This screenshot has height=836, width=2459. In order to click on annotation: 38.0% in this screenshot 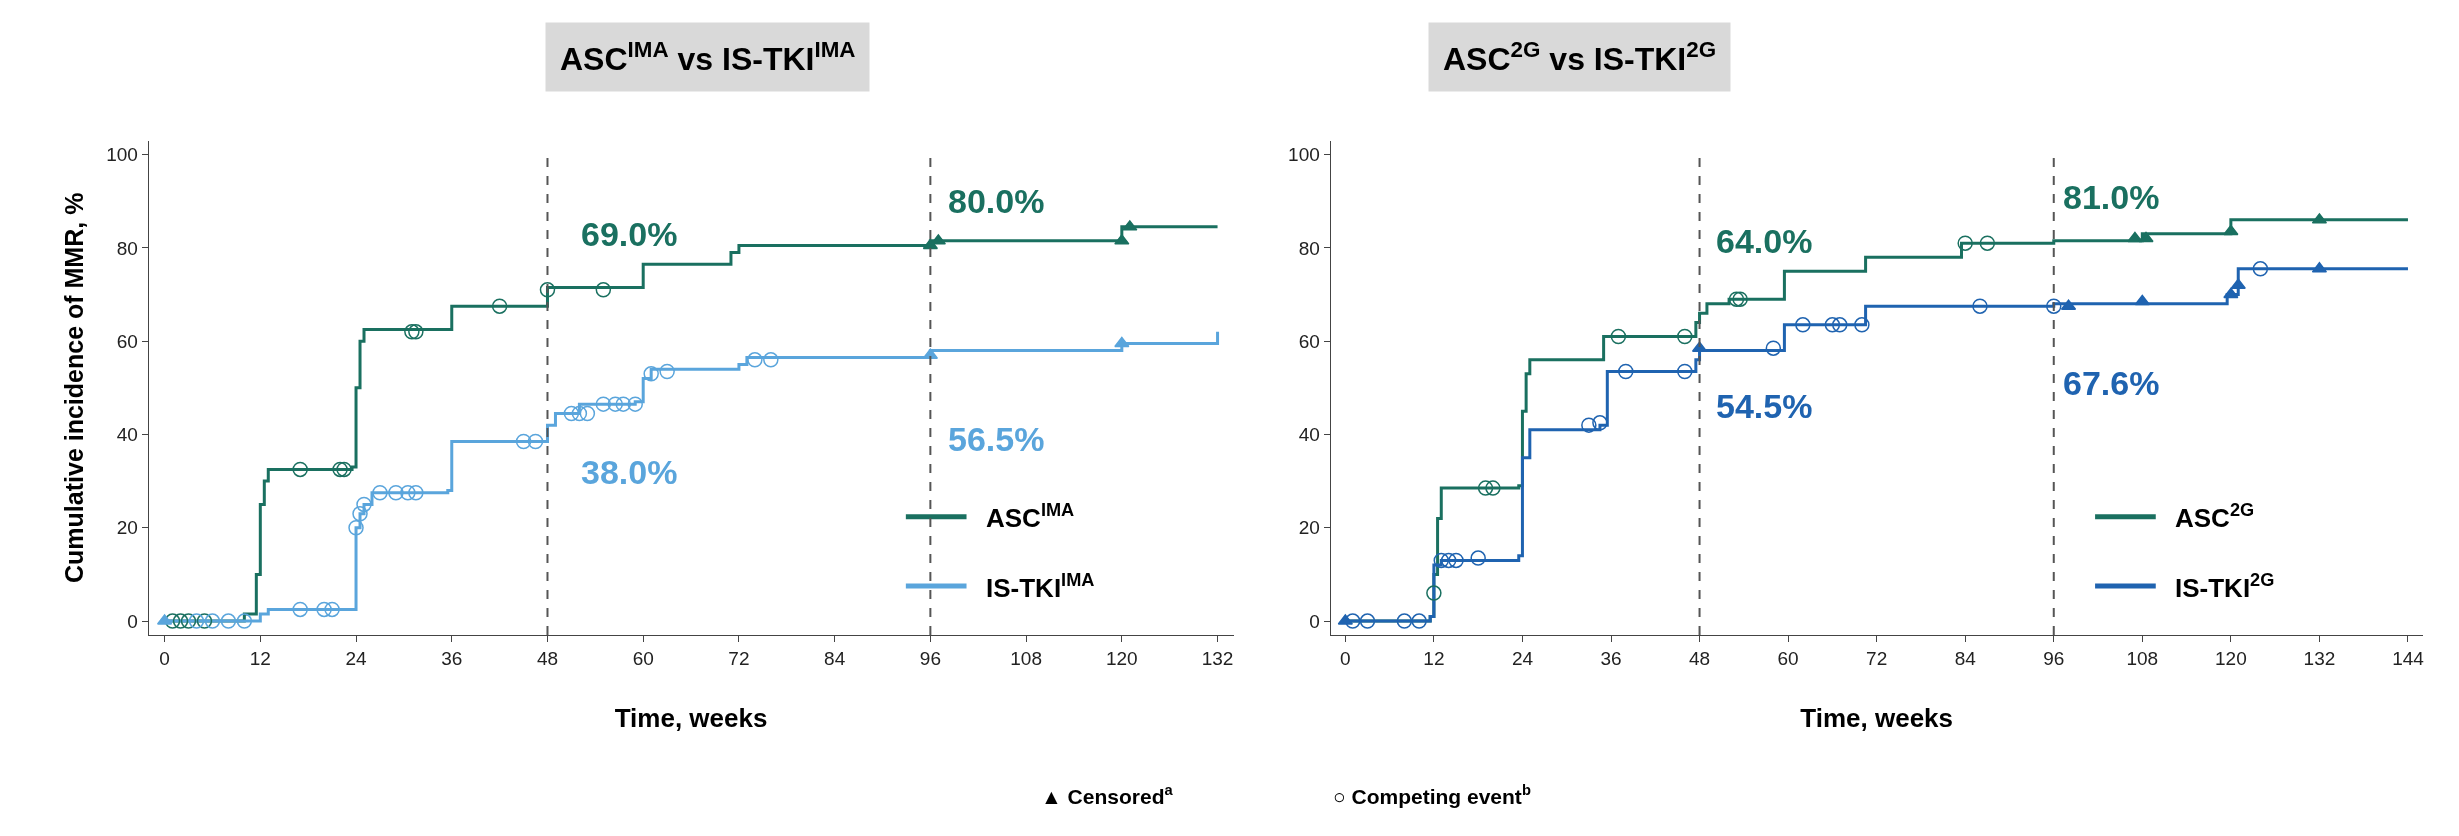, I will do `click(629, 472)`.